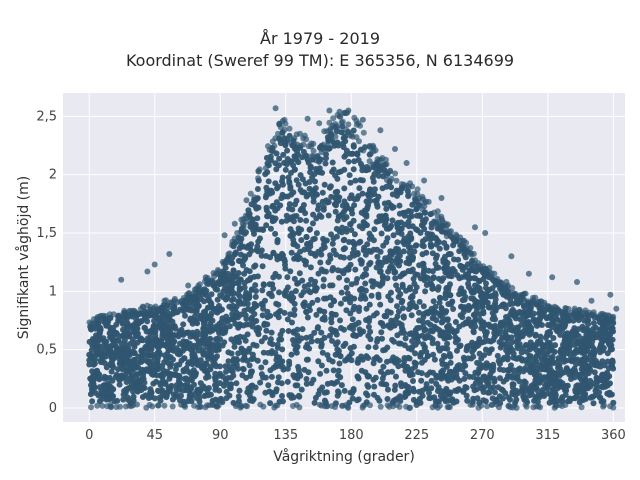 The height and width of the screenshot is (480, 640). I want to click on x-tick-label: 270, so click(482, 435).